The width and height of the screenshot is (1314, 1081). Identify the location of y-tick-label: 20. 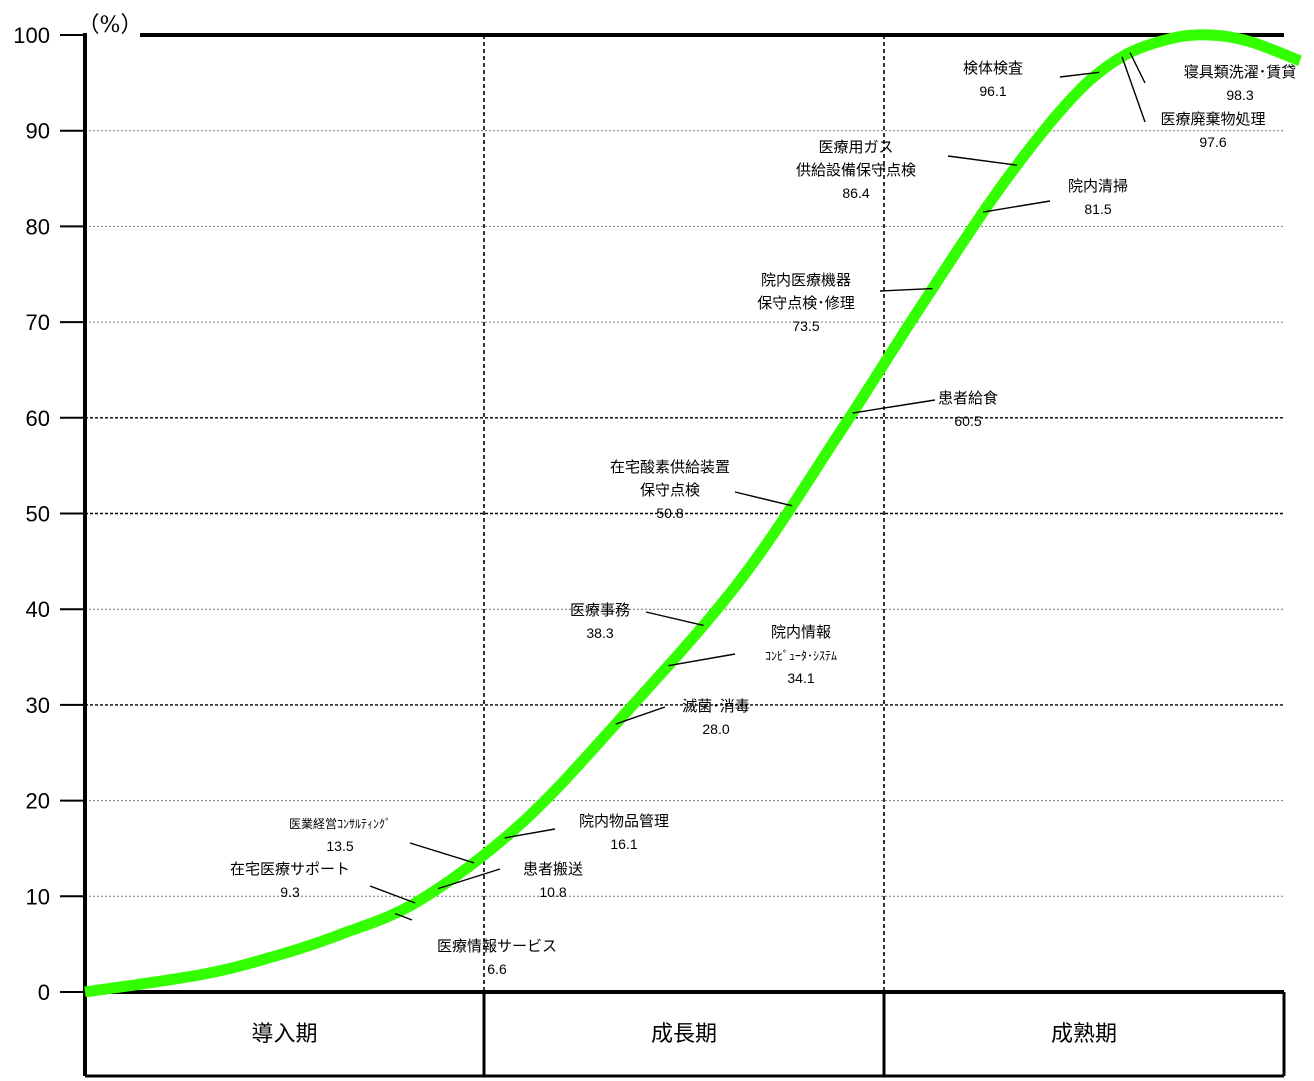
(38, 801).